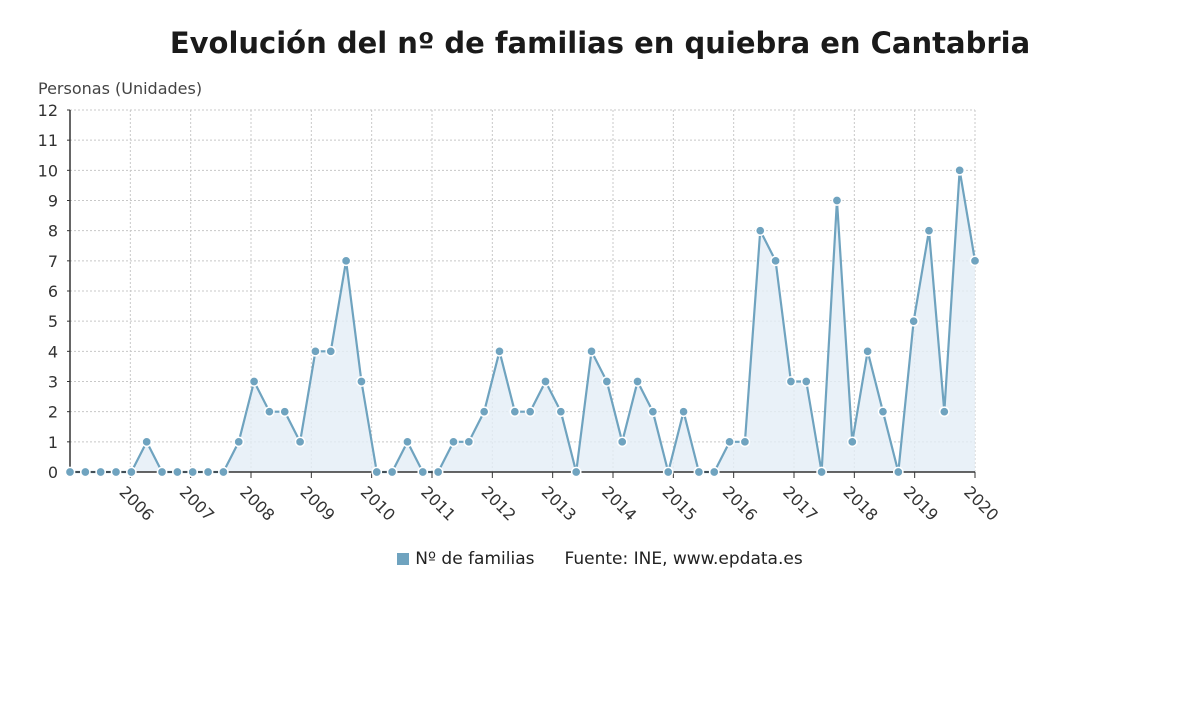 This screenshot has height=705, width=1200. What do you see at coordinates (53, 261) in the screenshot?
I see `y-tick-label: 7` at bounding box center [53, 261].